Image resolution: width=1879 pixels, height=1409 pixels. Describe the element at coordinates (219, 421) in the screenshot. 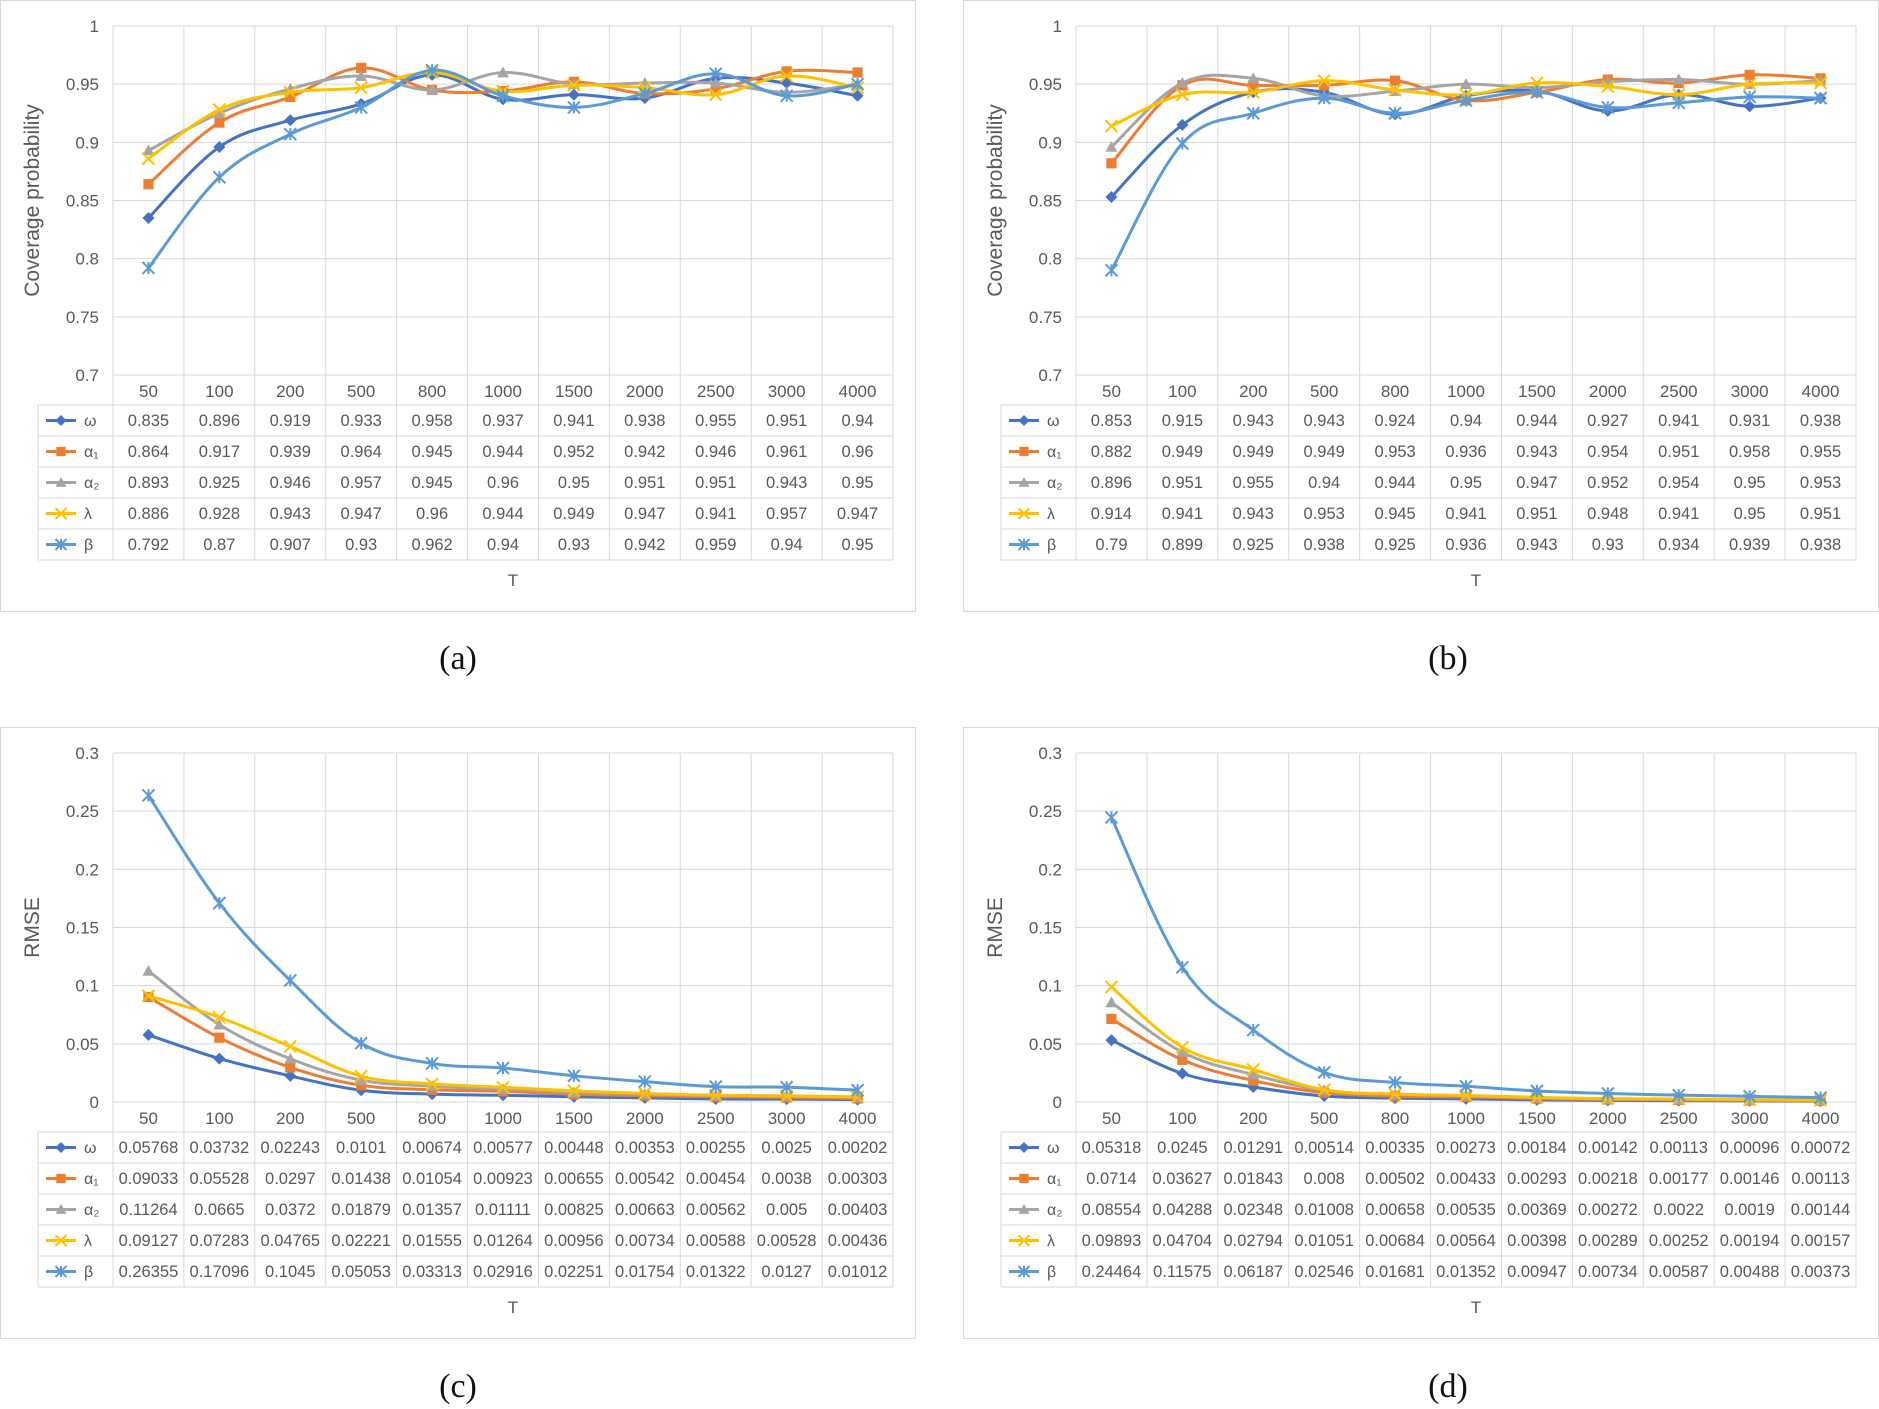

I see `data-label: 0.896` at that location.